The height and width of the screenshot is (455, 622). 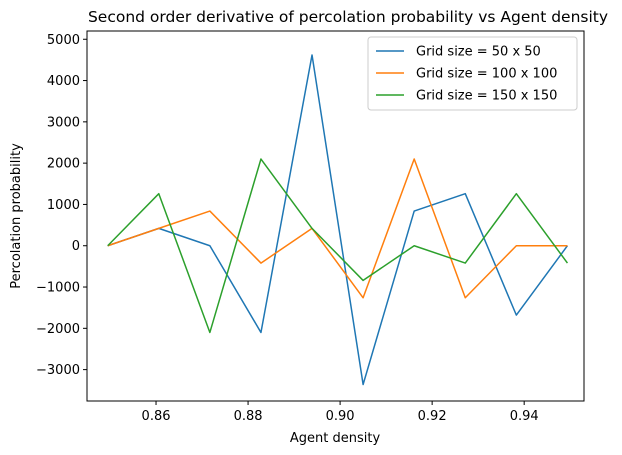 What do you see at coordinates (58, 370) in the screenshot?
I see `y-tick-label: −3000` at bounding box center [58, 370].